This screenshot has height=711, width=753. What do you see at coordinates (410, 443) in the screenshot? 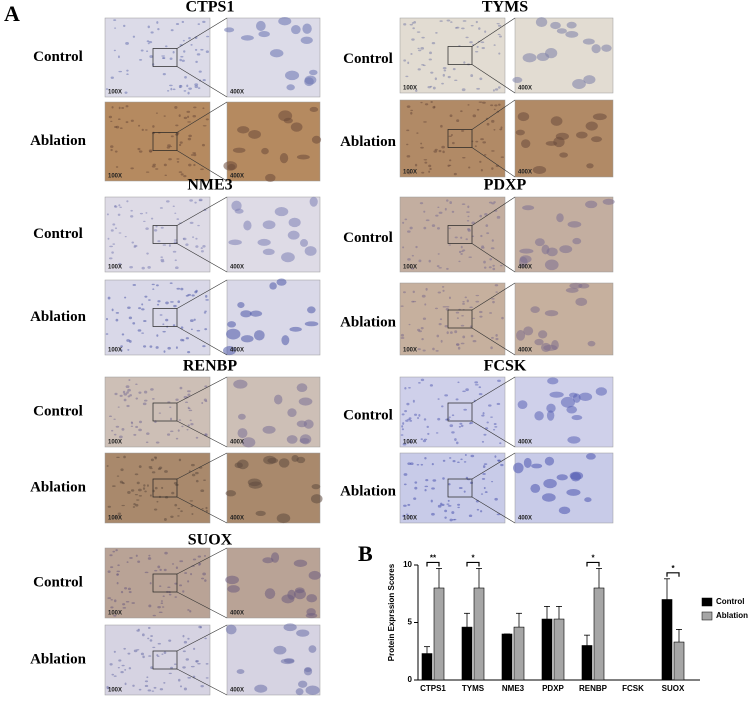
I see `magnification: 100X` at bounding box center [410, 443].